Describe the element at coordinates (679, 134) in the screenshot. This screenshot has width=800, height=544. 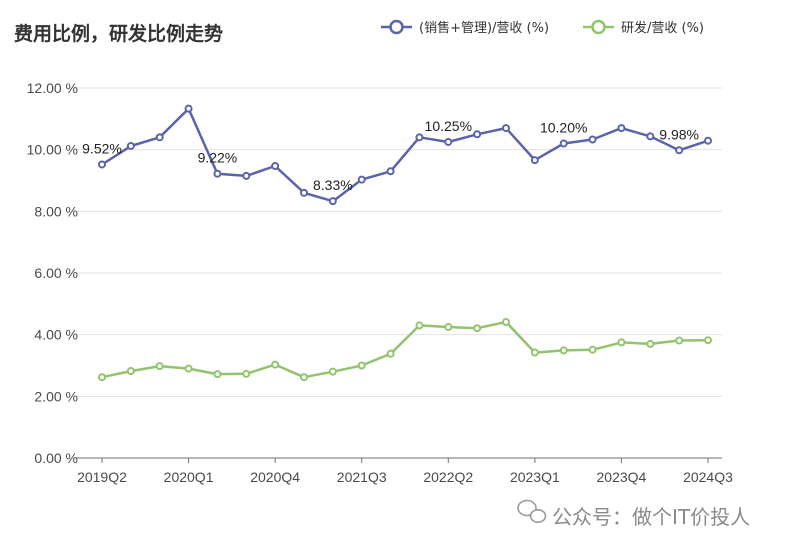
I see `data-label: 9.98%` at that location.